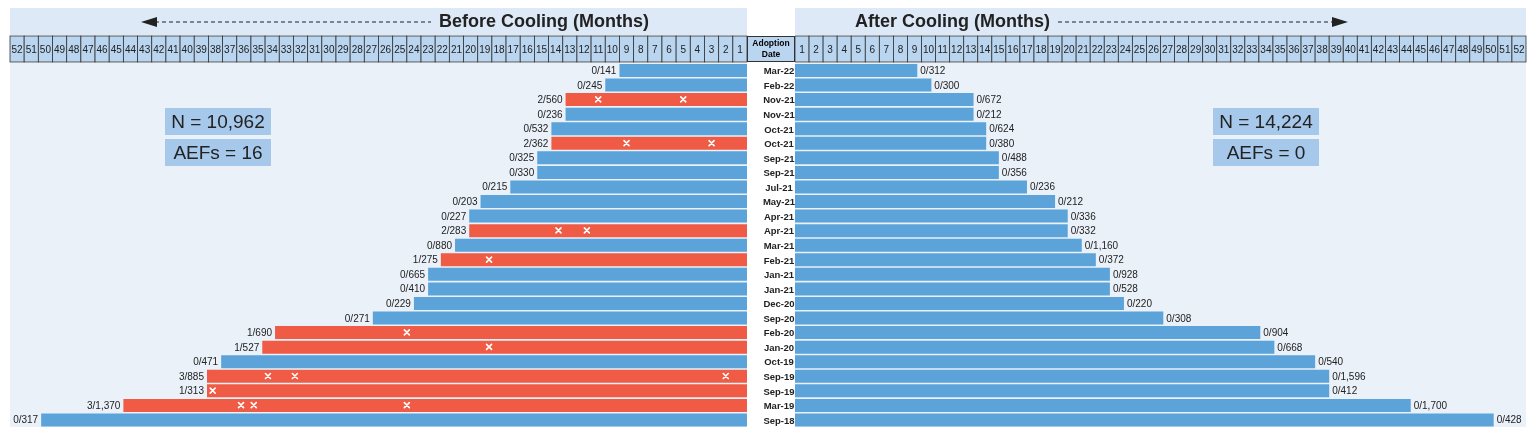 The image size is (1536, 434). Describe the element at coordinates (343, 49) in the screenshot. I see `x-tick-label: 29` at that location.